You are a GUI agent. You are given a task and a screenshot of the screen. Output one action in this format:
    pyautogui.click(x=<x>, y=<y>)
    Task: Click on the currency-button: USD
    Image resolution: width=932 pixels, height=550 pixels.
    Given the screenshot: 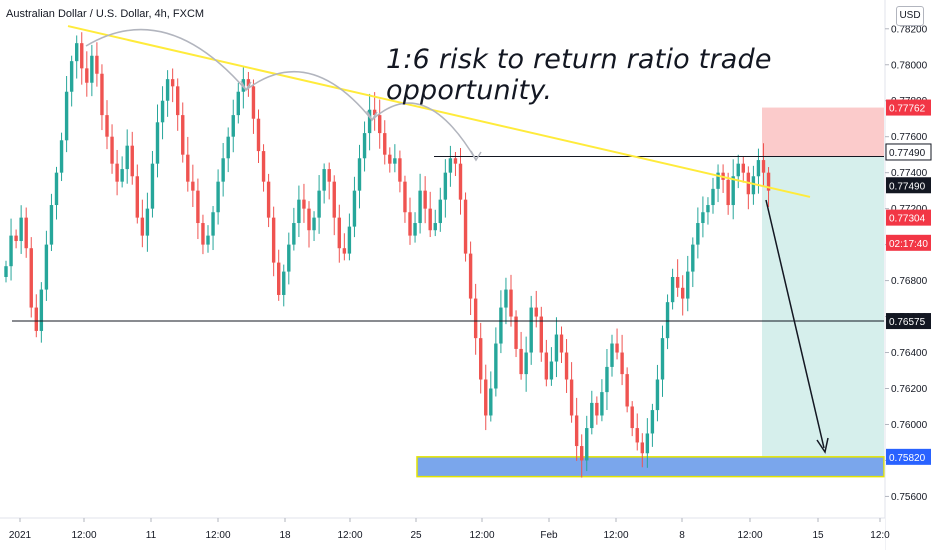 What is the action you would take?
    pyautogui.click(x=910, y=16)
    